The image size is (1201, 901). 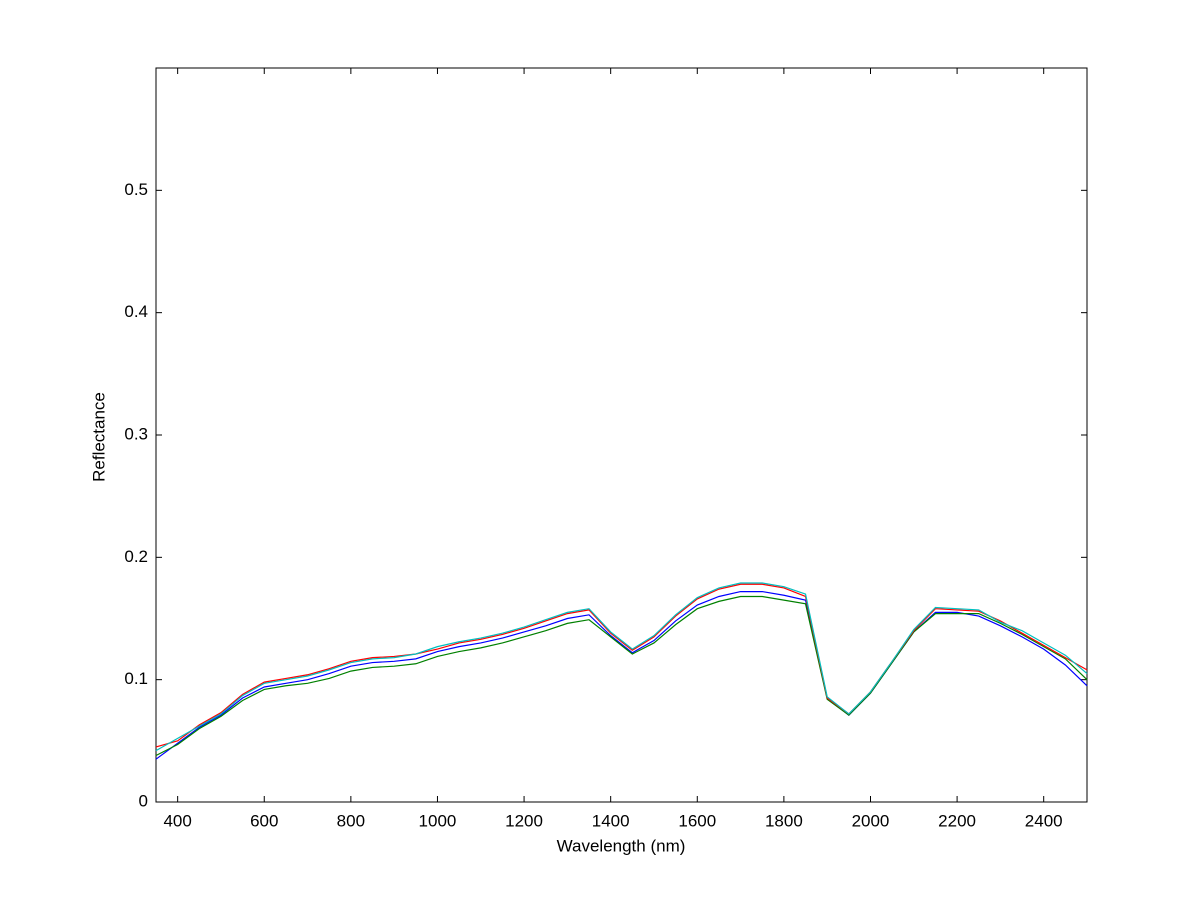 I want to click on y-tick-label: 0.2, so click(x=136, y=556).